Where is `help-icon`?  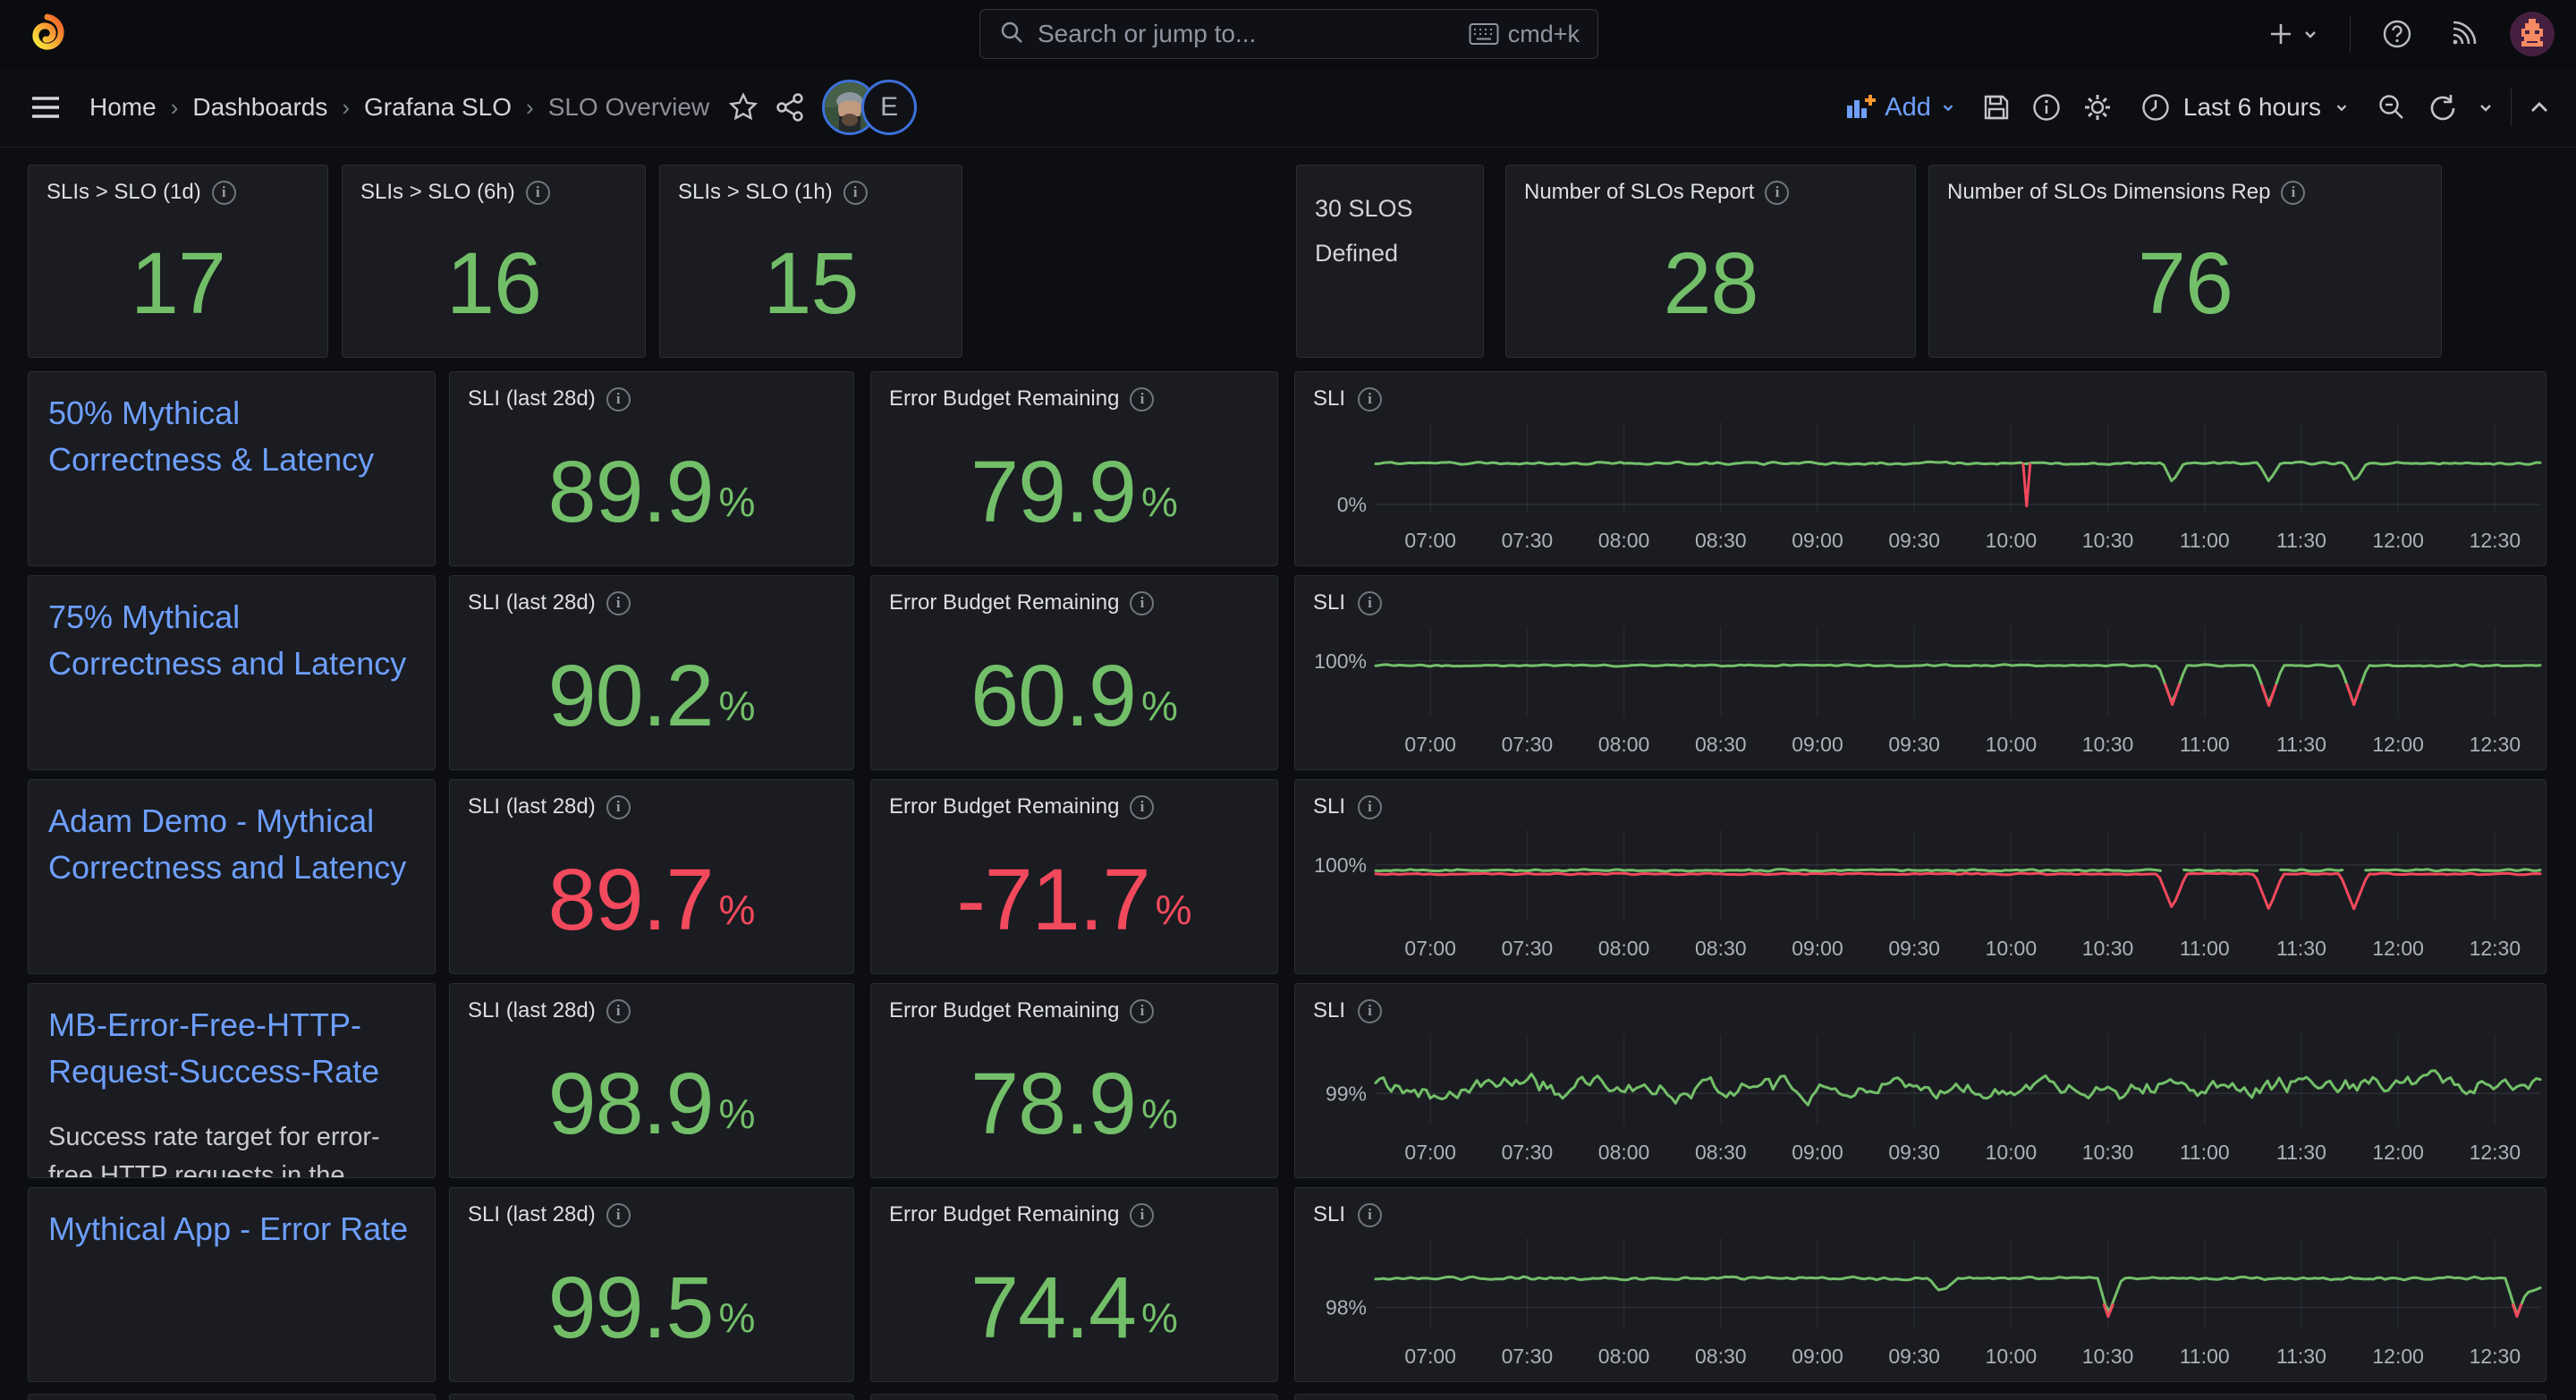 help-icon is located at coordinates (2397, 34).